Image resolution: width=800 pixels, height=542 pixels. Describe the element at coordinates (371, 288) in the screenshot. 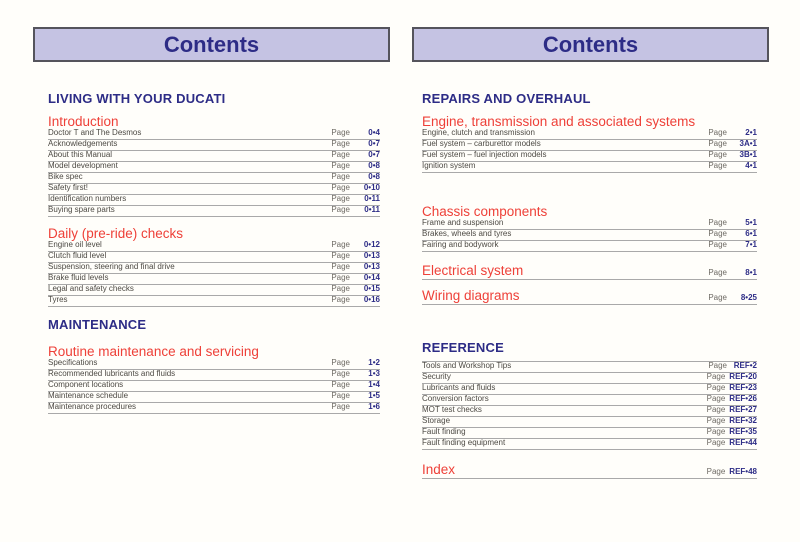

I see `page-number: 0•15` at that location.